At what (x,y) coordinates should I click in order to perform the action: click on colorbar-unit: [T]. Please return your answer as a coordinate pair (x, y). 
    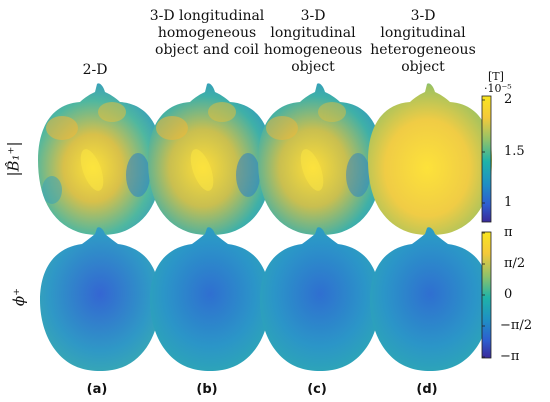
    Looking at the image, I should click on (496, 76).